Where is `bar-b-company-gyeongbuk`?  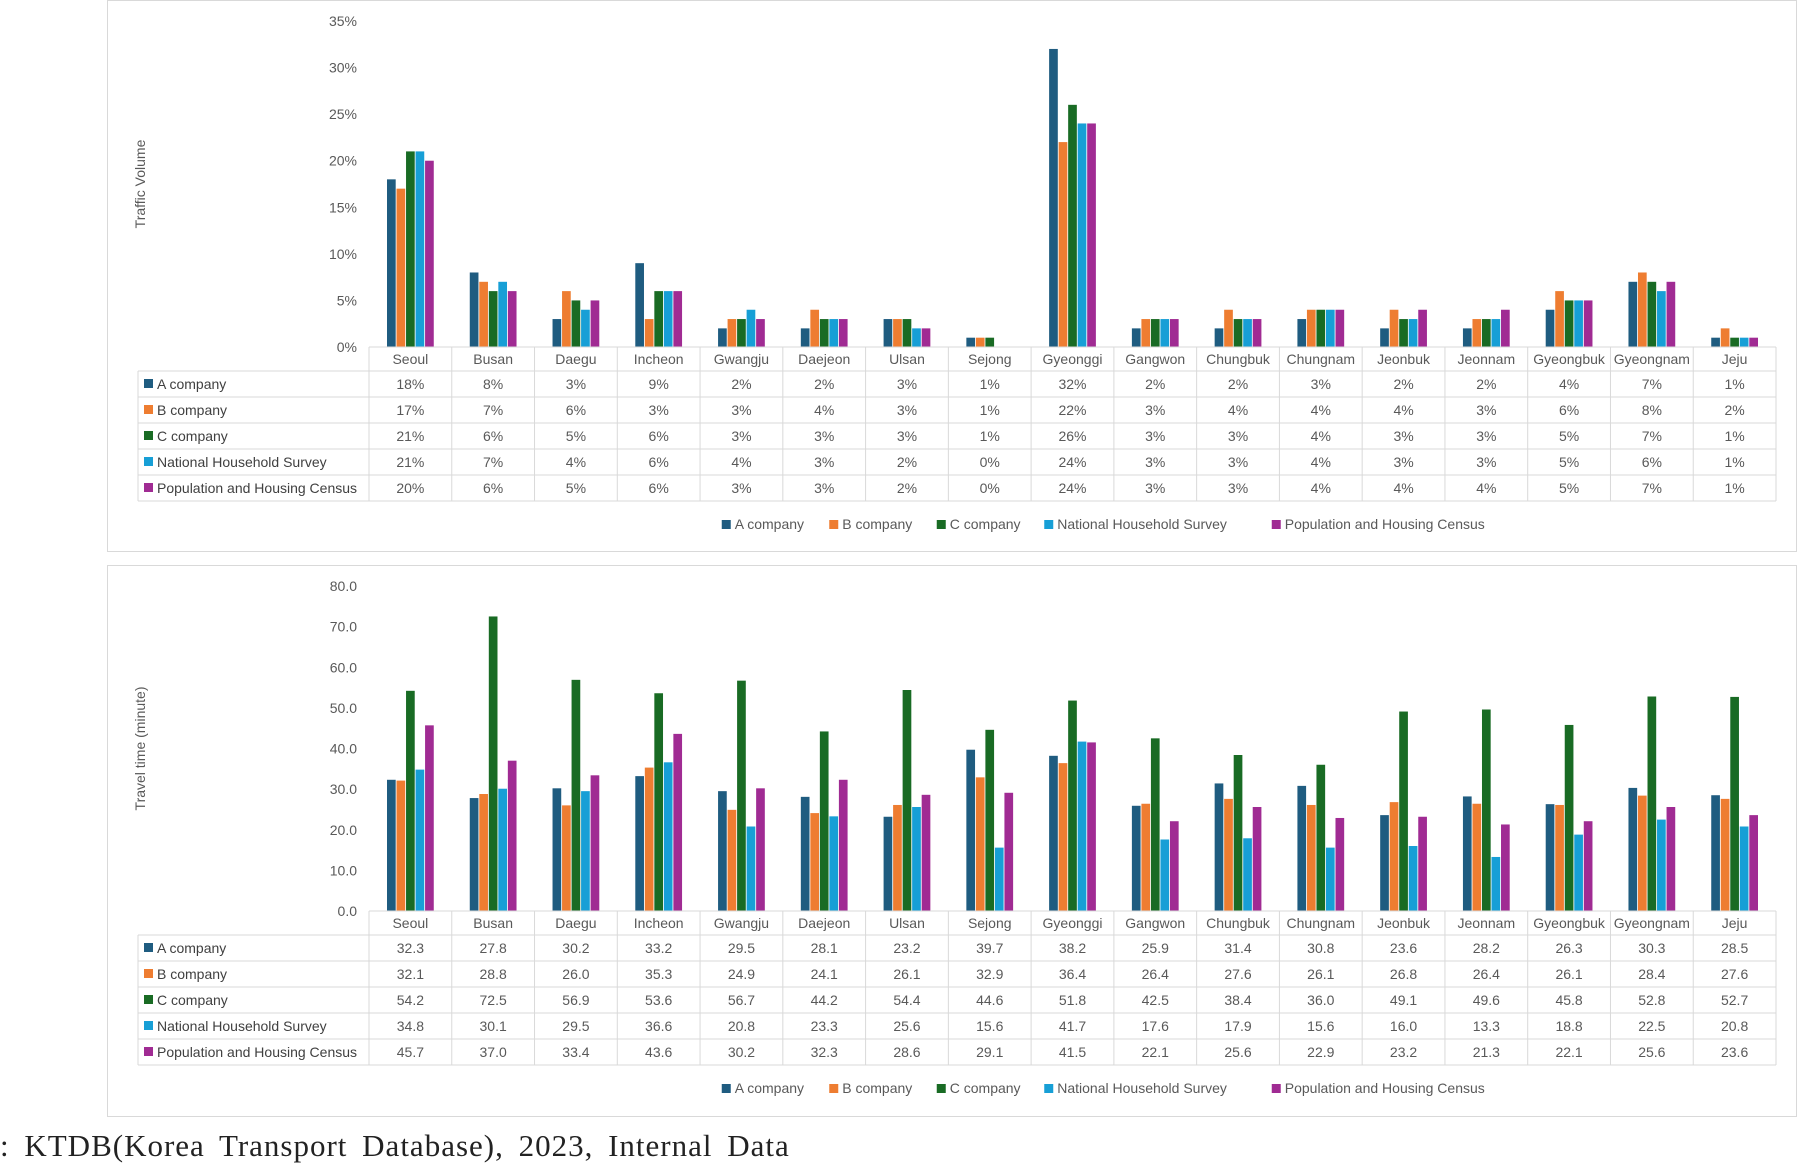 bar-b-company-gyeongbuk is located at coordinates (1559, 857).